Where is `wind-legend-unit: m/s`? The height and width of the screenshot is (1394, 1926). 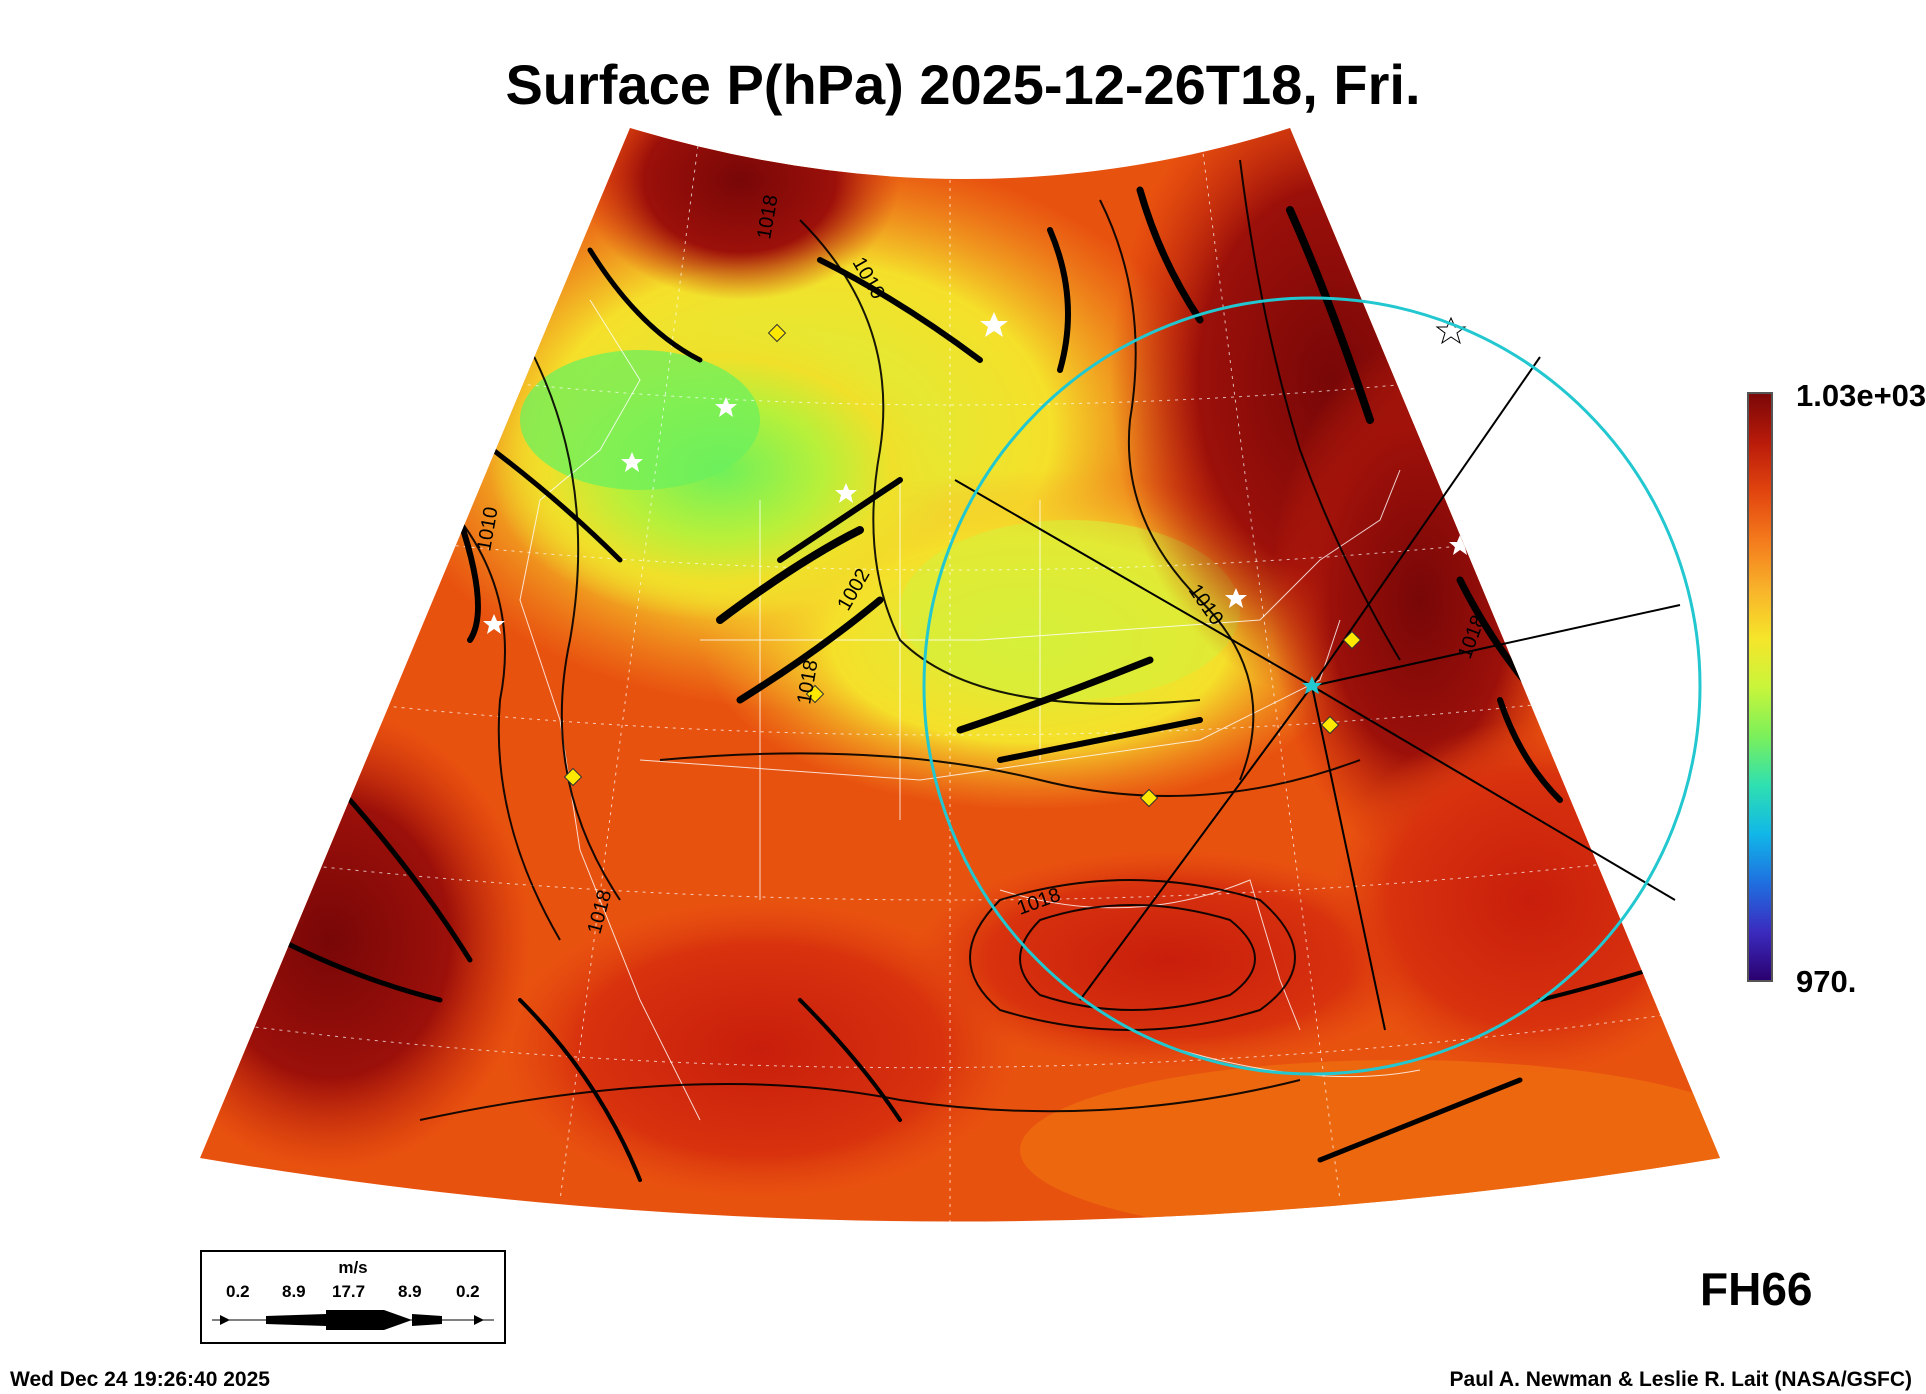 wind-legend-unit: m/s is located at coordinates (353, 1267).